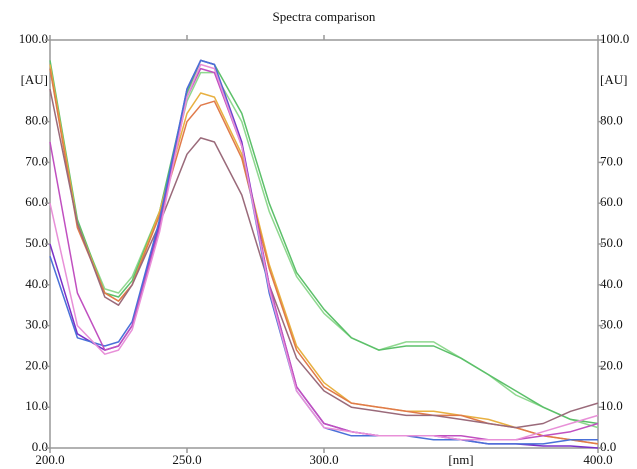 The width and height of the screenshot is (637, 469). Describe the element at coordinates (36, 324) in the screenshot. I see `y-tick-label: 30.0` at that location.